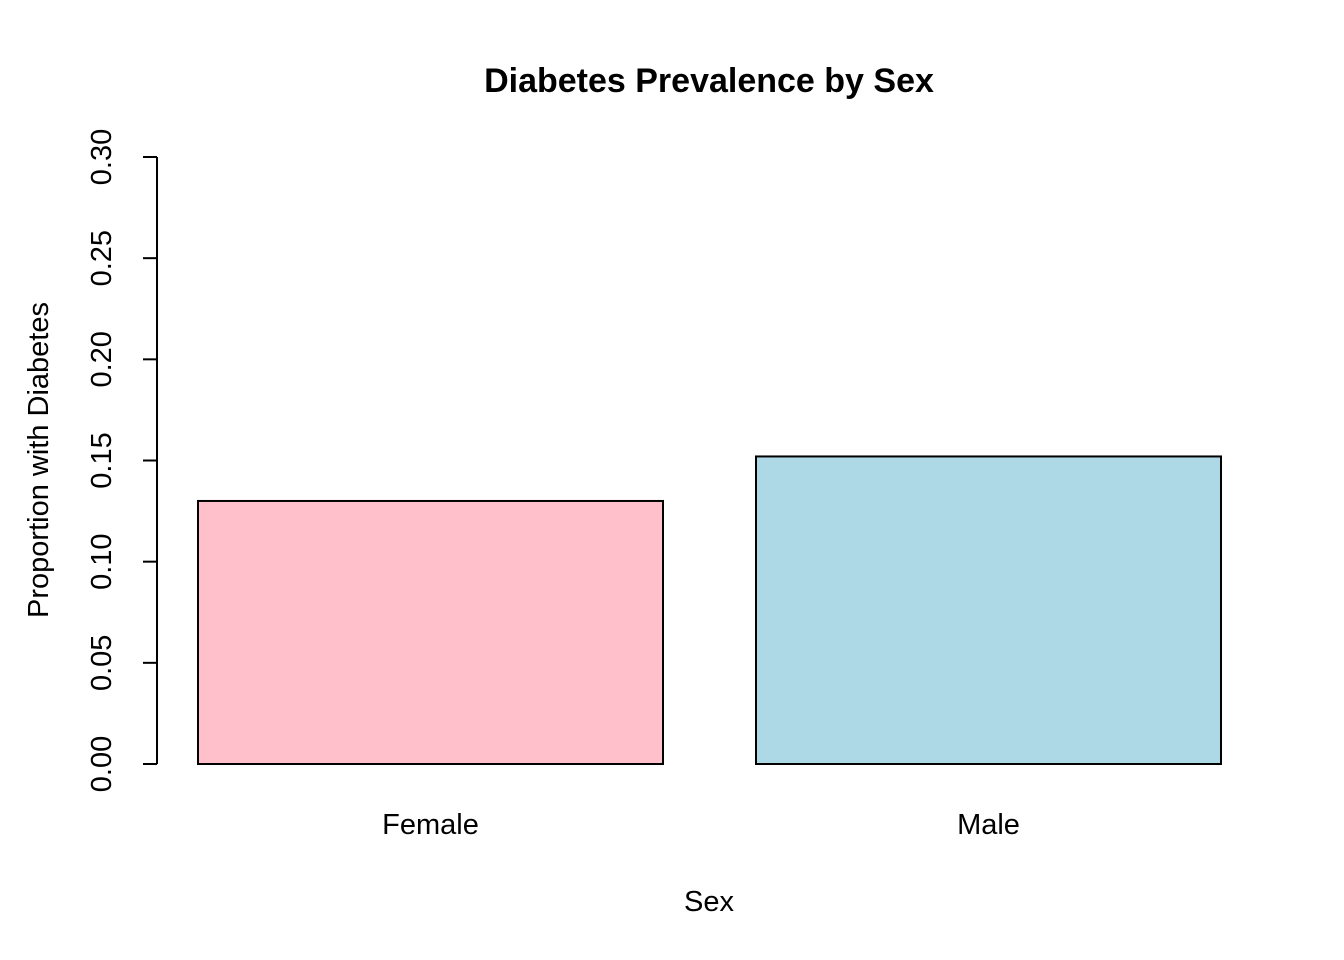 This screenshot has height=960, width=1344. What do you see at coordinates (430, 825) in the screenshot?
I see `x-tick-label: Female` at bounding box center [430, 825].